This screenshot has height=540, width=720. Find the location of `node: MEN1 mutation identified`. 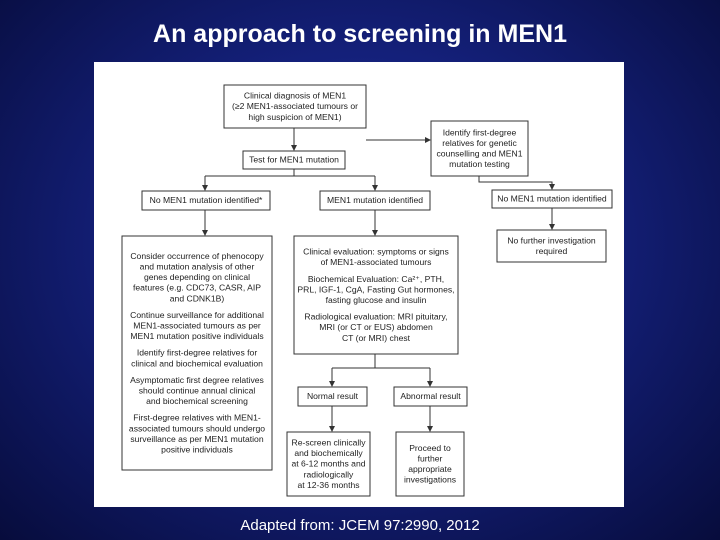

node: MEN1 mutation identified is located at coordinates (375, 200).